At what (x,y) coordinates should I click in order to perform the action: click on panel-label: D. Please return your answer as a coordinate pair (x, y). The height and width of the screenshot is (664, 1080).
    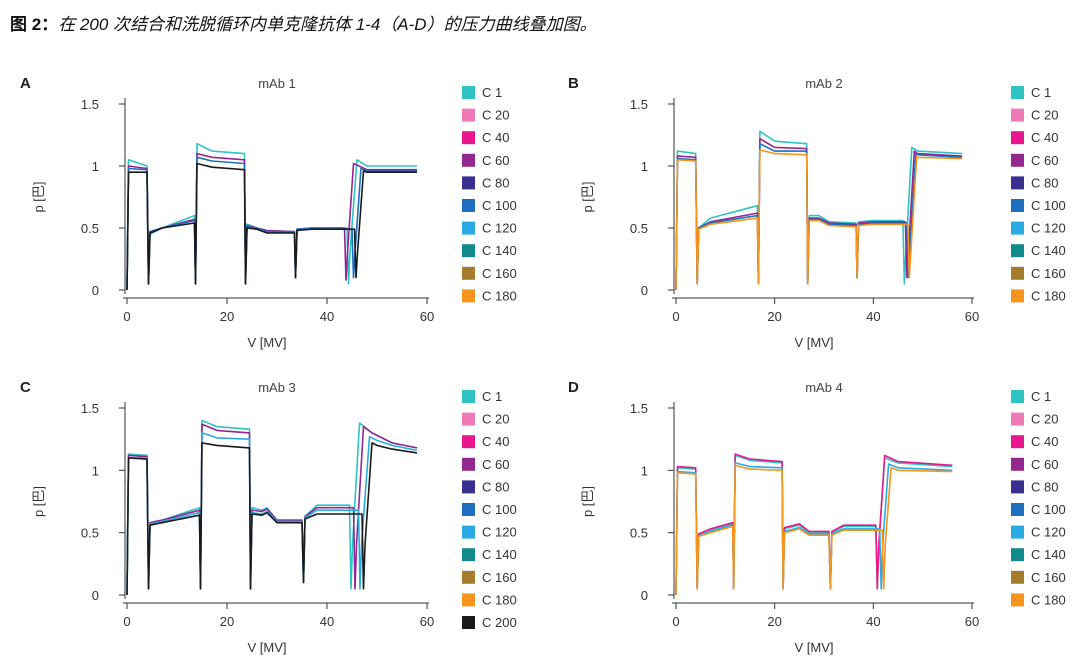
    Looking at the image, I should click on (573, 387).